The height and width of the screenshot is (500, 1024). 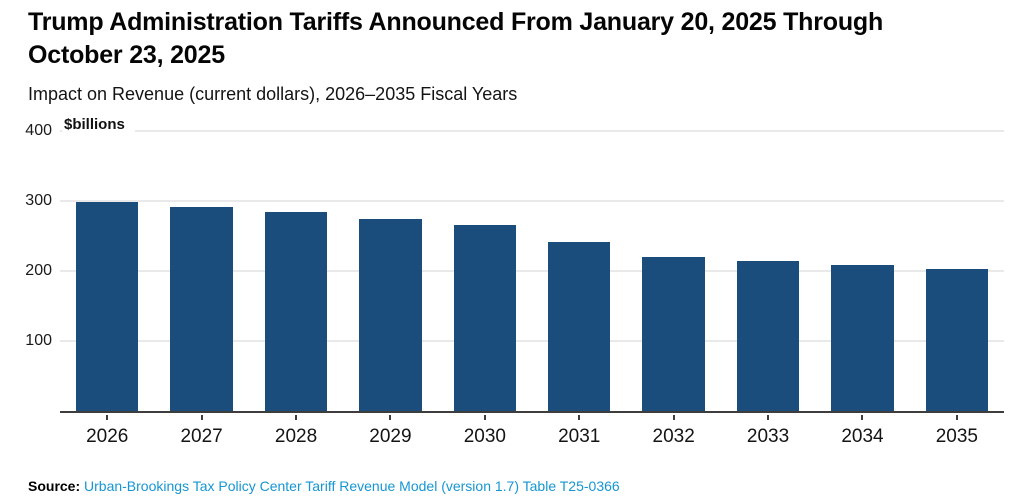 I want to click on bar-slot-2029, so click(x=390, y=271).